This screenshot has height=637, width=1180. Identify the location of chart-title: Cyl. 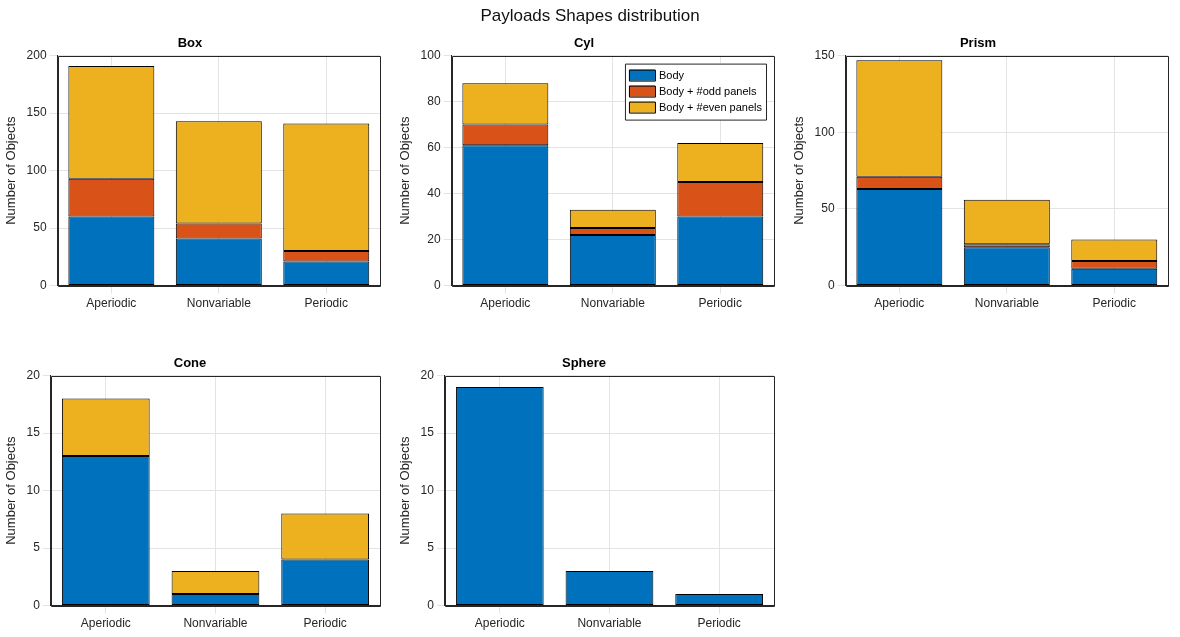
(584, 43).